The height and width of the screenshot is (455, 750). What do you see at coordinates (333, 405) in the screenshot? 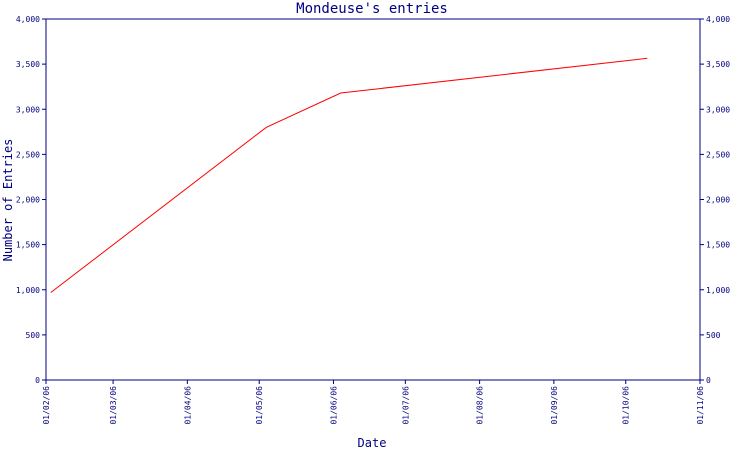
I see `x-tick-label: 01/06/06` at bounding box center [333, 405].